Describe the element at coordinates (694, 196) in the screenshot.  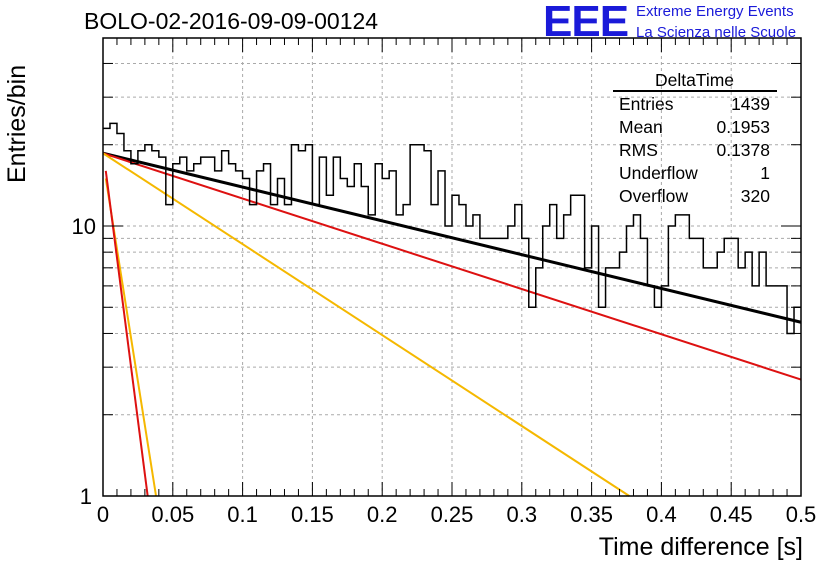
I see `stats-row: Overflow 320` at that location.